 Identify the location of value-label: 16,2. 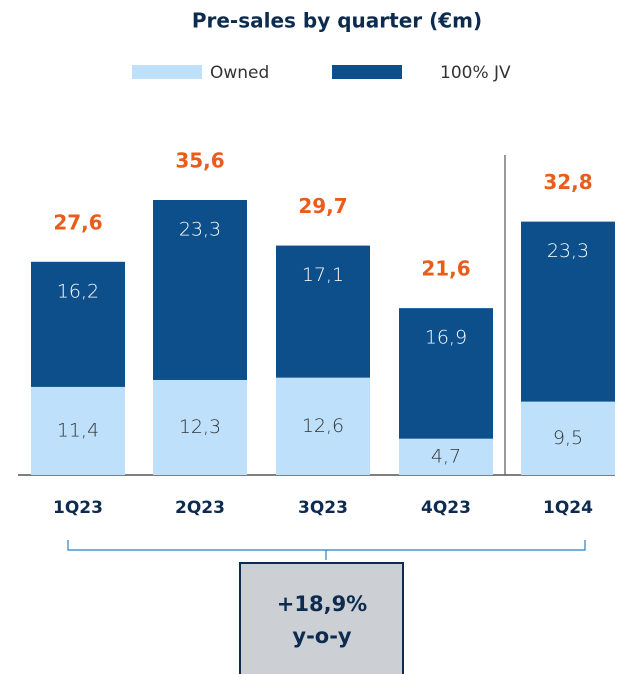
(78, 291).